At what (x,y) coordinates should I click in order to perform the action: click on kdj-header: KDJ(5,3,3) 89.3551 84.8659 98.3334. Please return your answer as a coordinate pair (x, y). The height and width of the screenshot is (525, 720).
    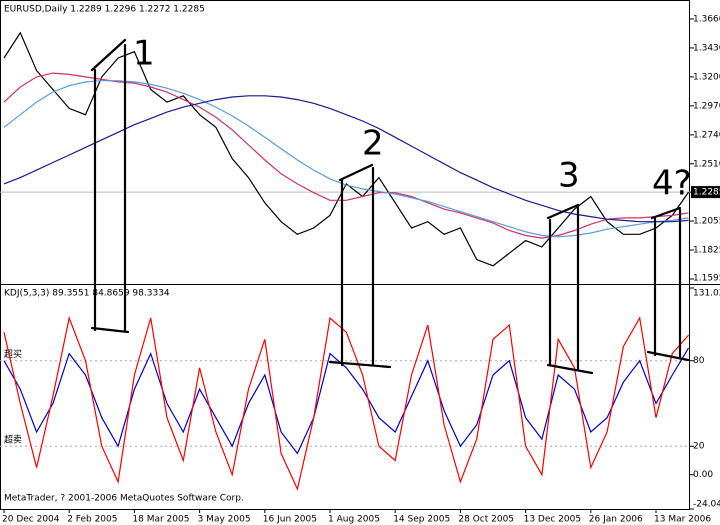
    Looking at the image, I should click on (87, 294).